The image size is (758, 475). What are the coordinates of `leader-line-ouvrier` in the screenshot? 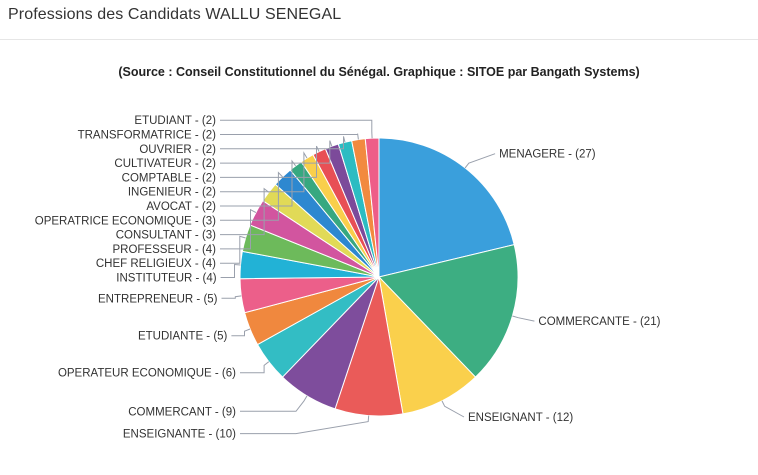 It's located at (283, 143).